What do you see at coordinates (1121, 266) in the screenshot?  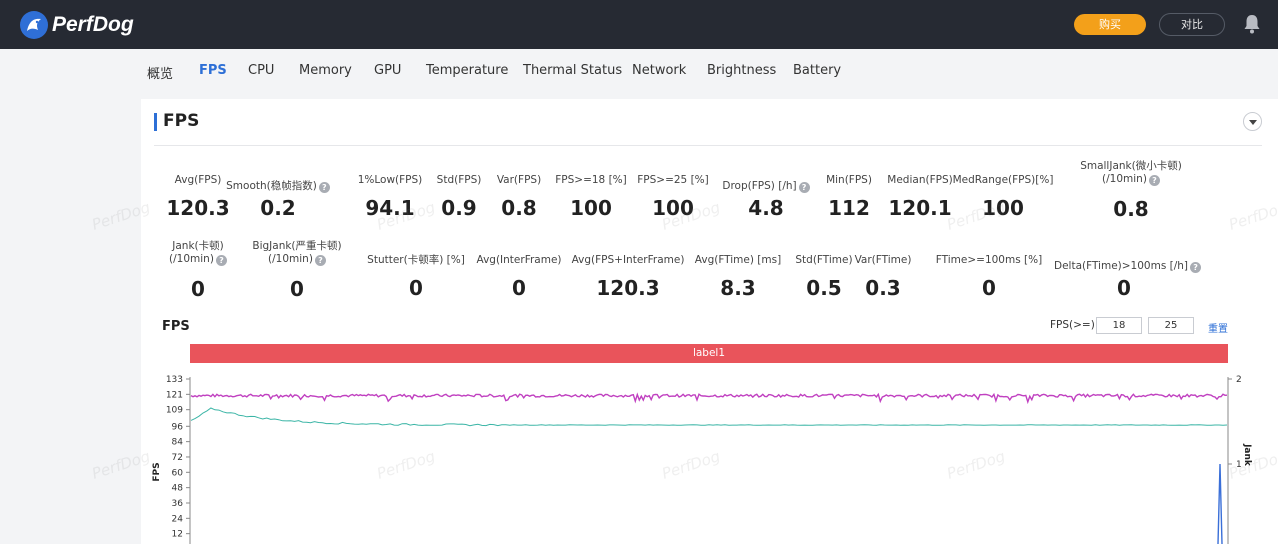 I see `metric-label: Delta(FTime)>100ms [/h]` at bounding box center [1121, 266].